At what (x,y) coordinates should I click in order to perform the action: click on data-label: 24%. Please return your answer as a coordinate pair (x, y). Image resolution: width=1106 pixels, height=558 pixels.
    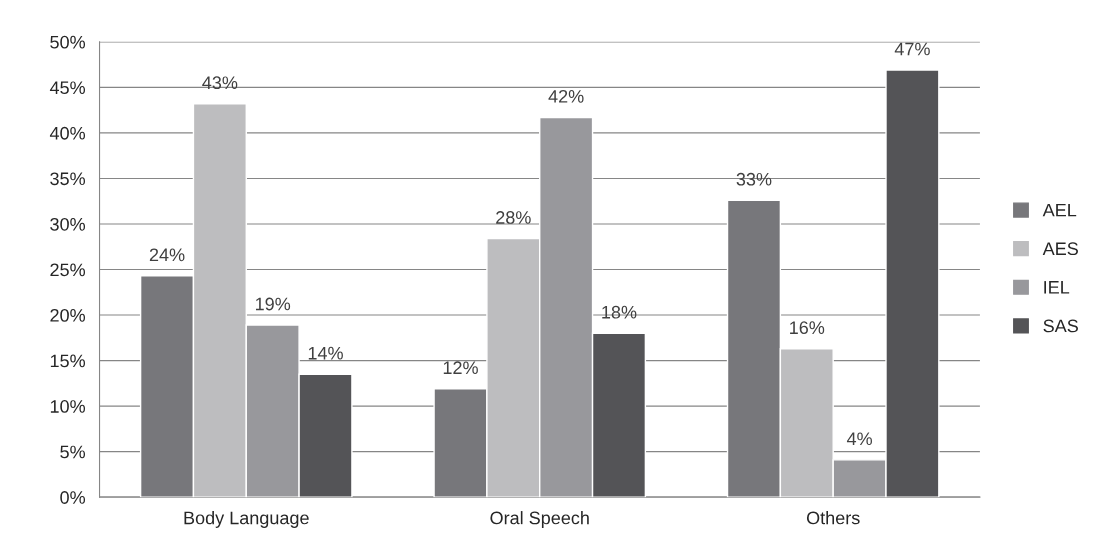
    Looking at the image, I should click on (167, 255).